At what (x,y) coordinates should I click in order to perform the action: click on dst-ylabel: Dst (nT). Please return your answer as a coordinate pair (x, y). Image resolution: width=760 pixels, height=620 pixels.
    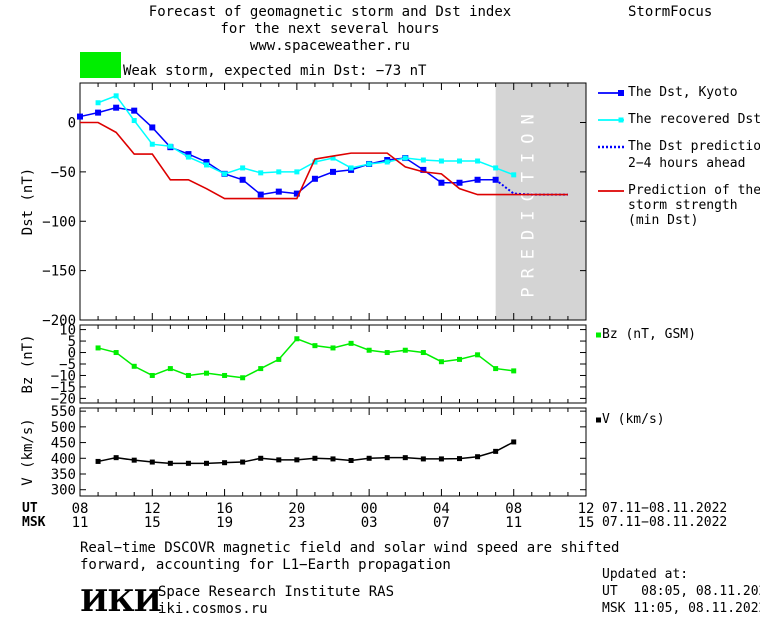
    Looking at the image, I should click on (28, 201).